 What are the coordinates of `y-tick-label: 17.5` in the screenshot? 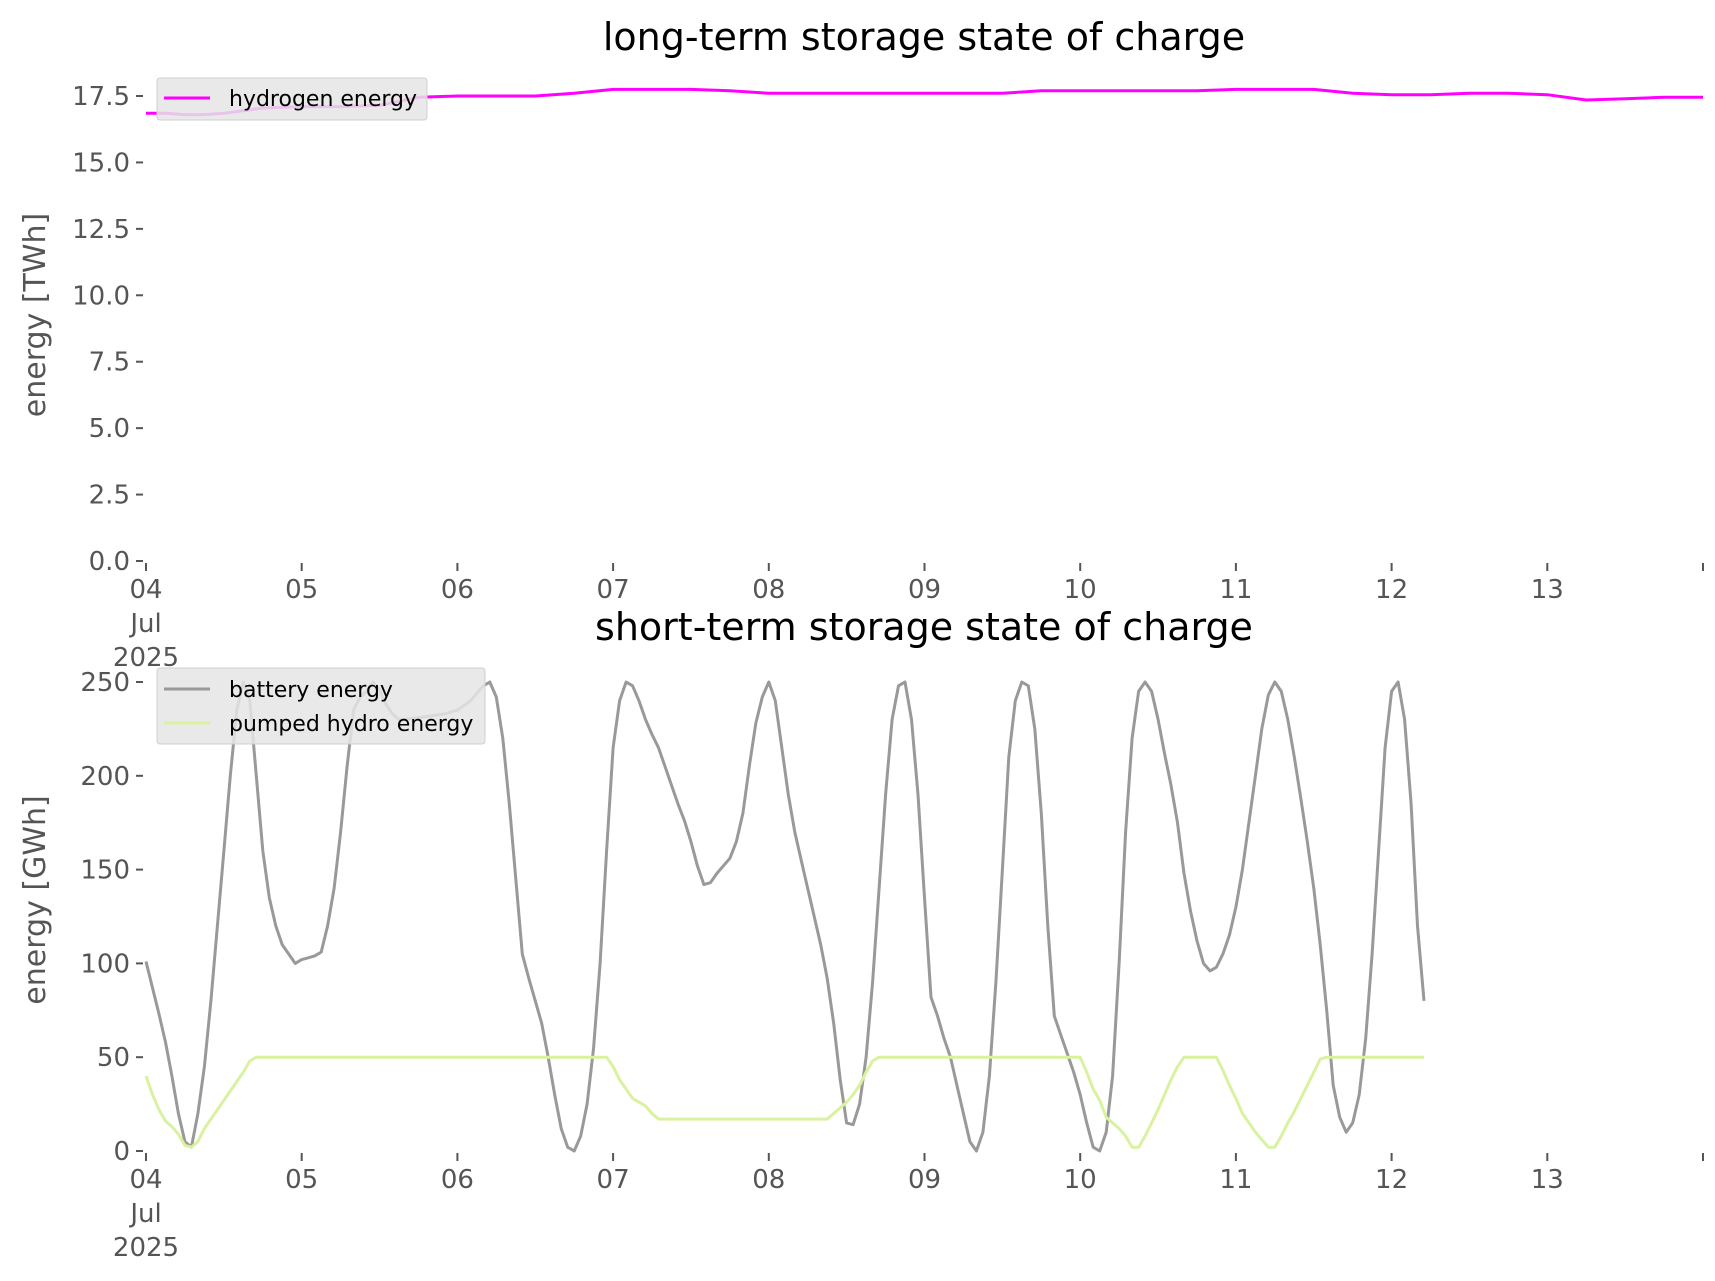 It's located at (101, 97).